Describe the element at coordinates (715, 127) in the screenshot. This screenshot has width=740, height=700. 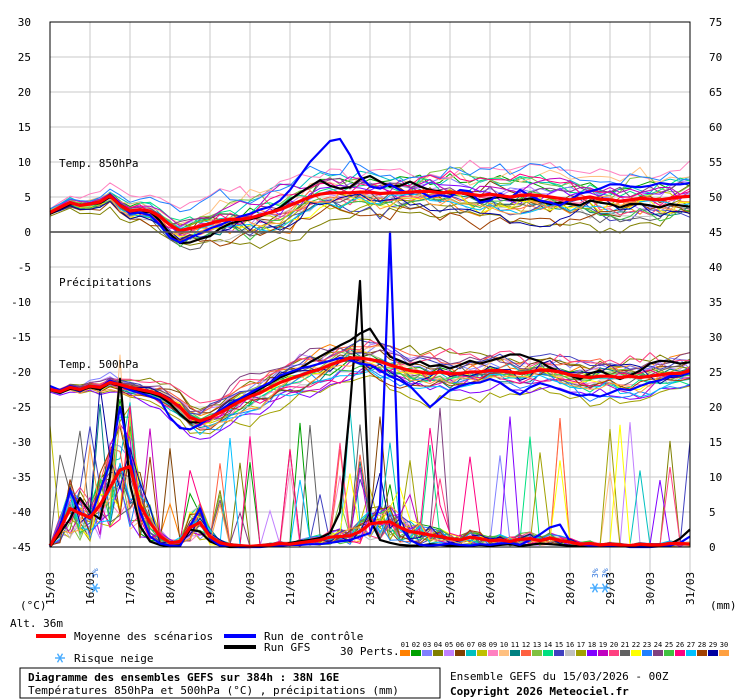
I see `right-tick-label: 60` at that location.